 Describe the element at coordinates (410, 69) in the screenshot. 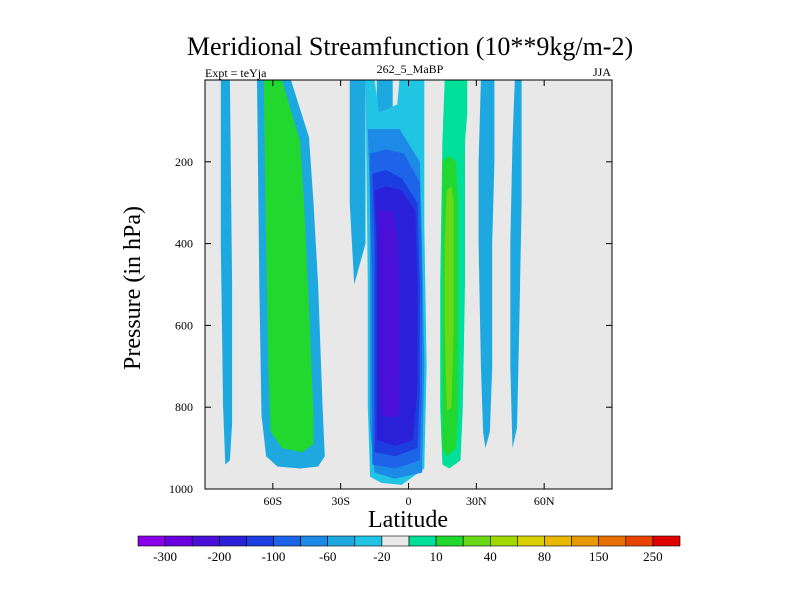

I see `run-label: 262_5_MaBP` at that location.